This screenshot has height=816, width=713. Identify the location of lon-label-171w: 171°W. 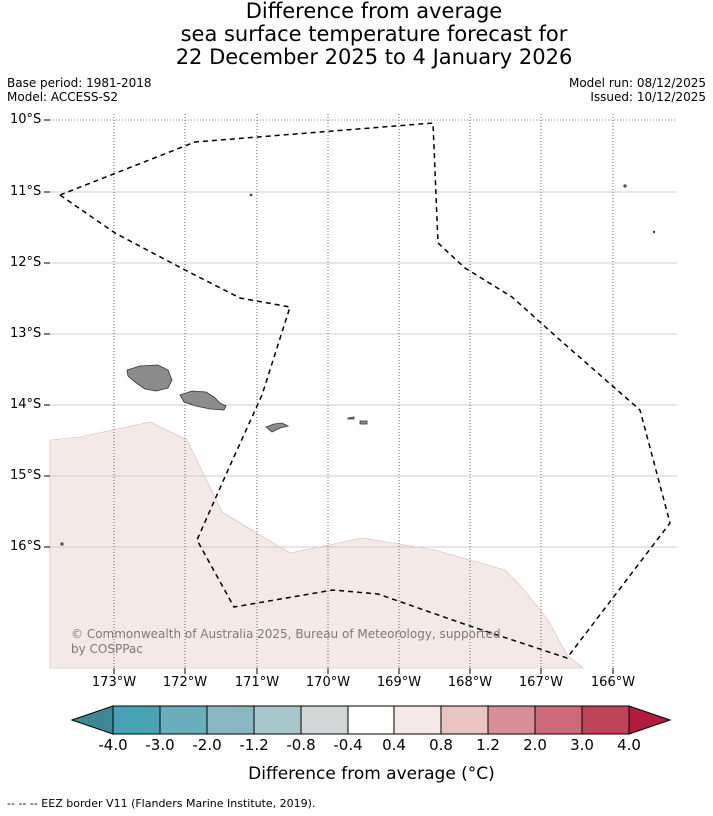
(257, 682).